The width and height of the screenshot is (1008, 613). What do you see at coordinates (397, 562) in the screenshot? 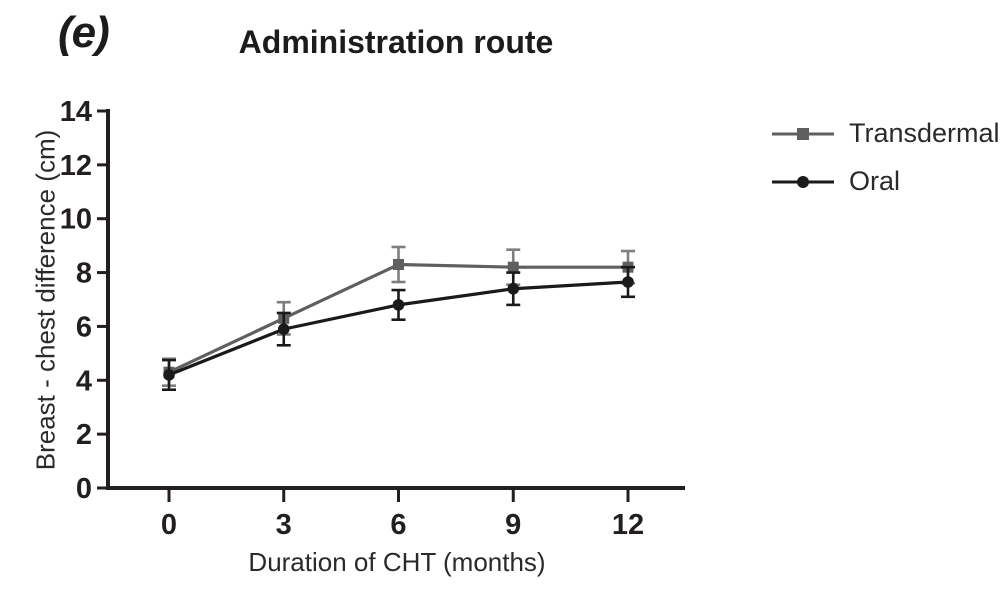
I see `x-axis-title: Duration of CHT (months)` at bounding box center [397, 562].